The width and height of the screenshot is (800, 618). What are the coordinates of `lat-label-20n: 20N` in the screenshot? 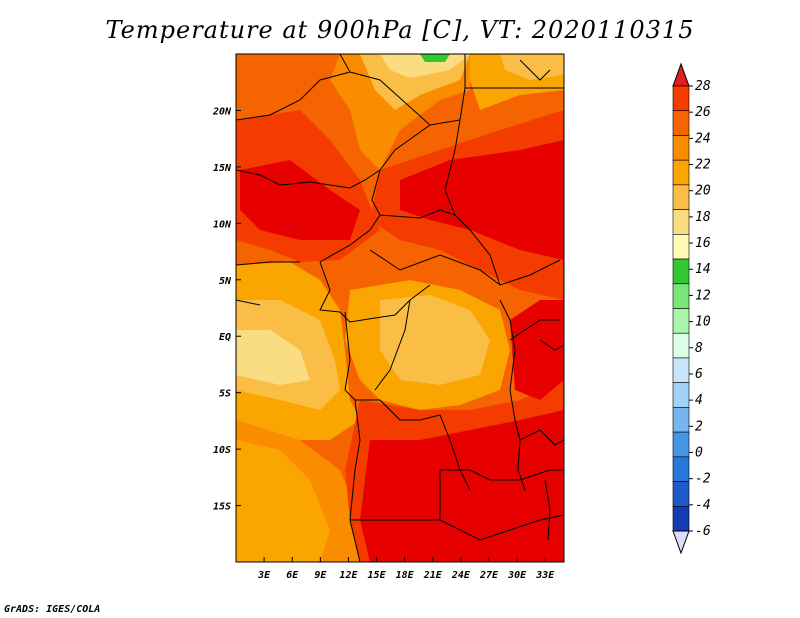 It's located at (222, 111).